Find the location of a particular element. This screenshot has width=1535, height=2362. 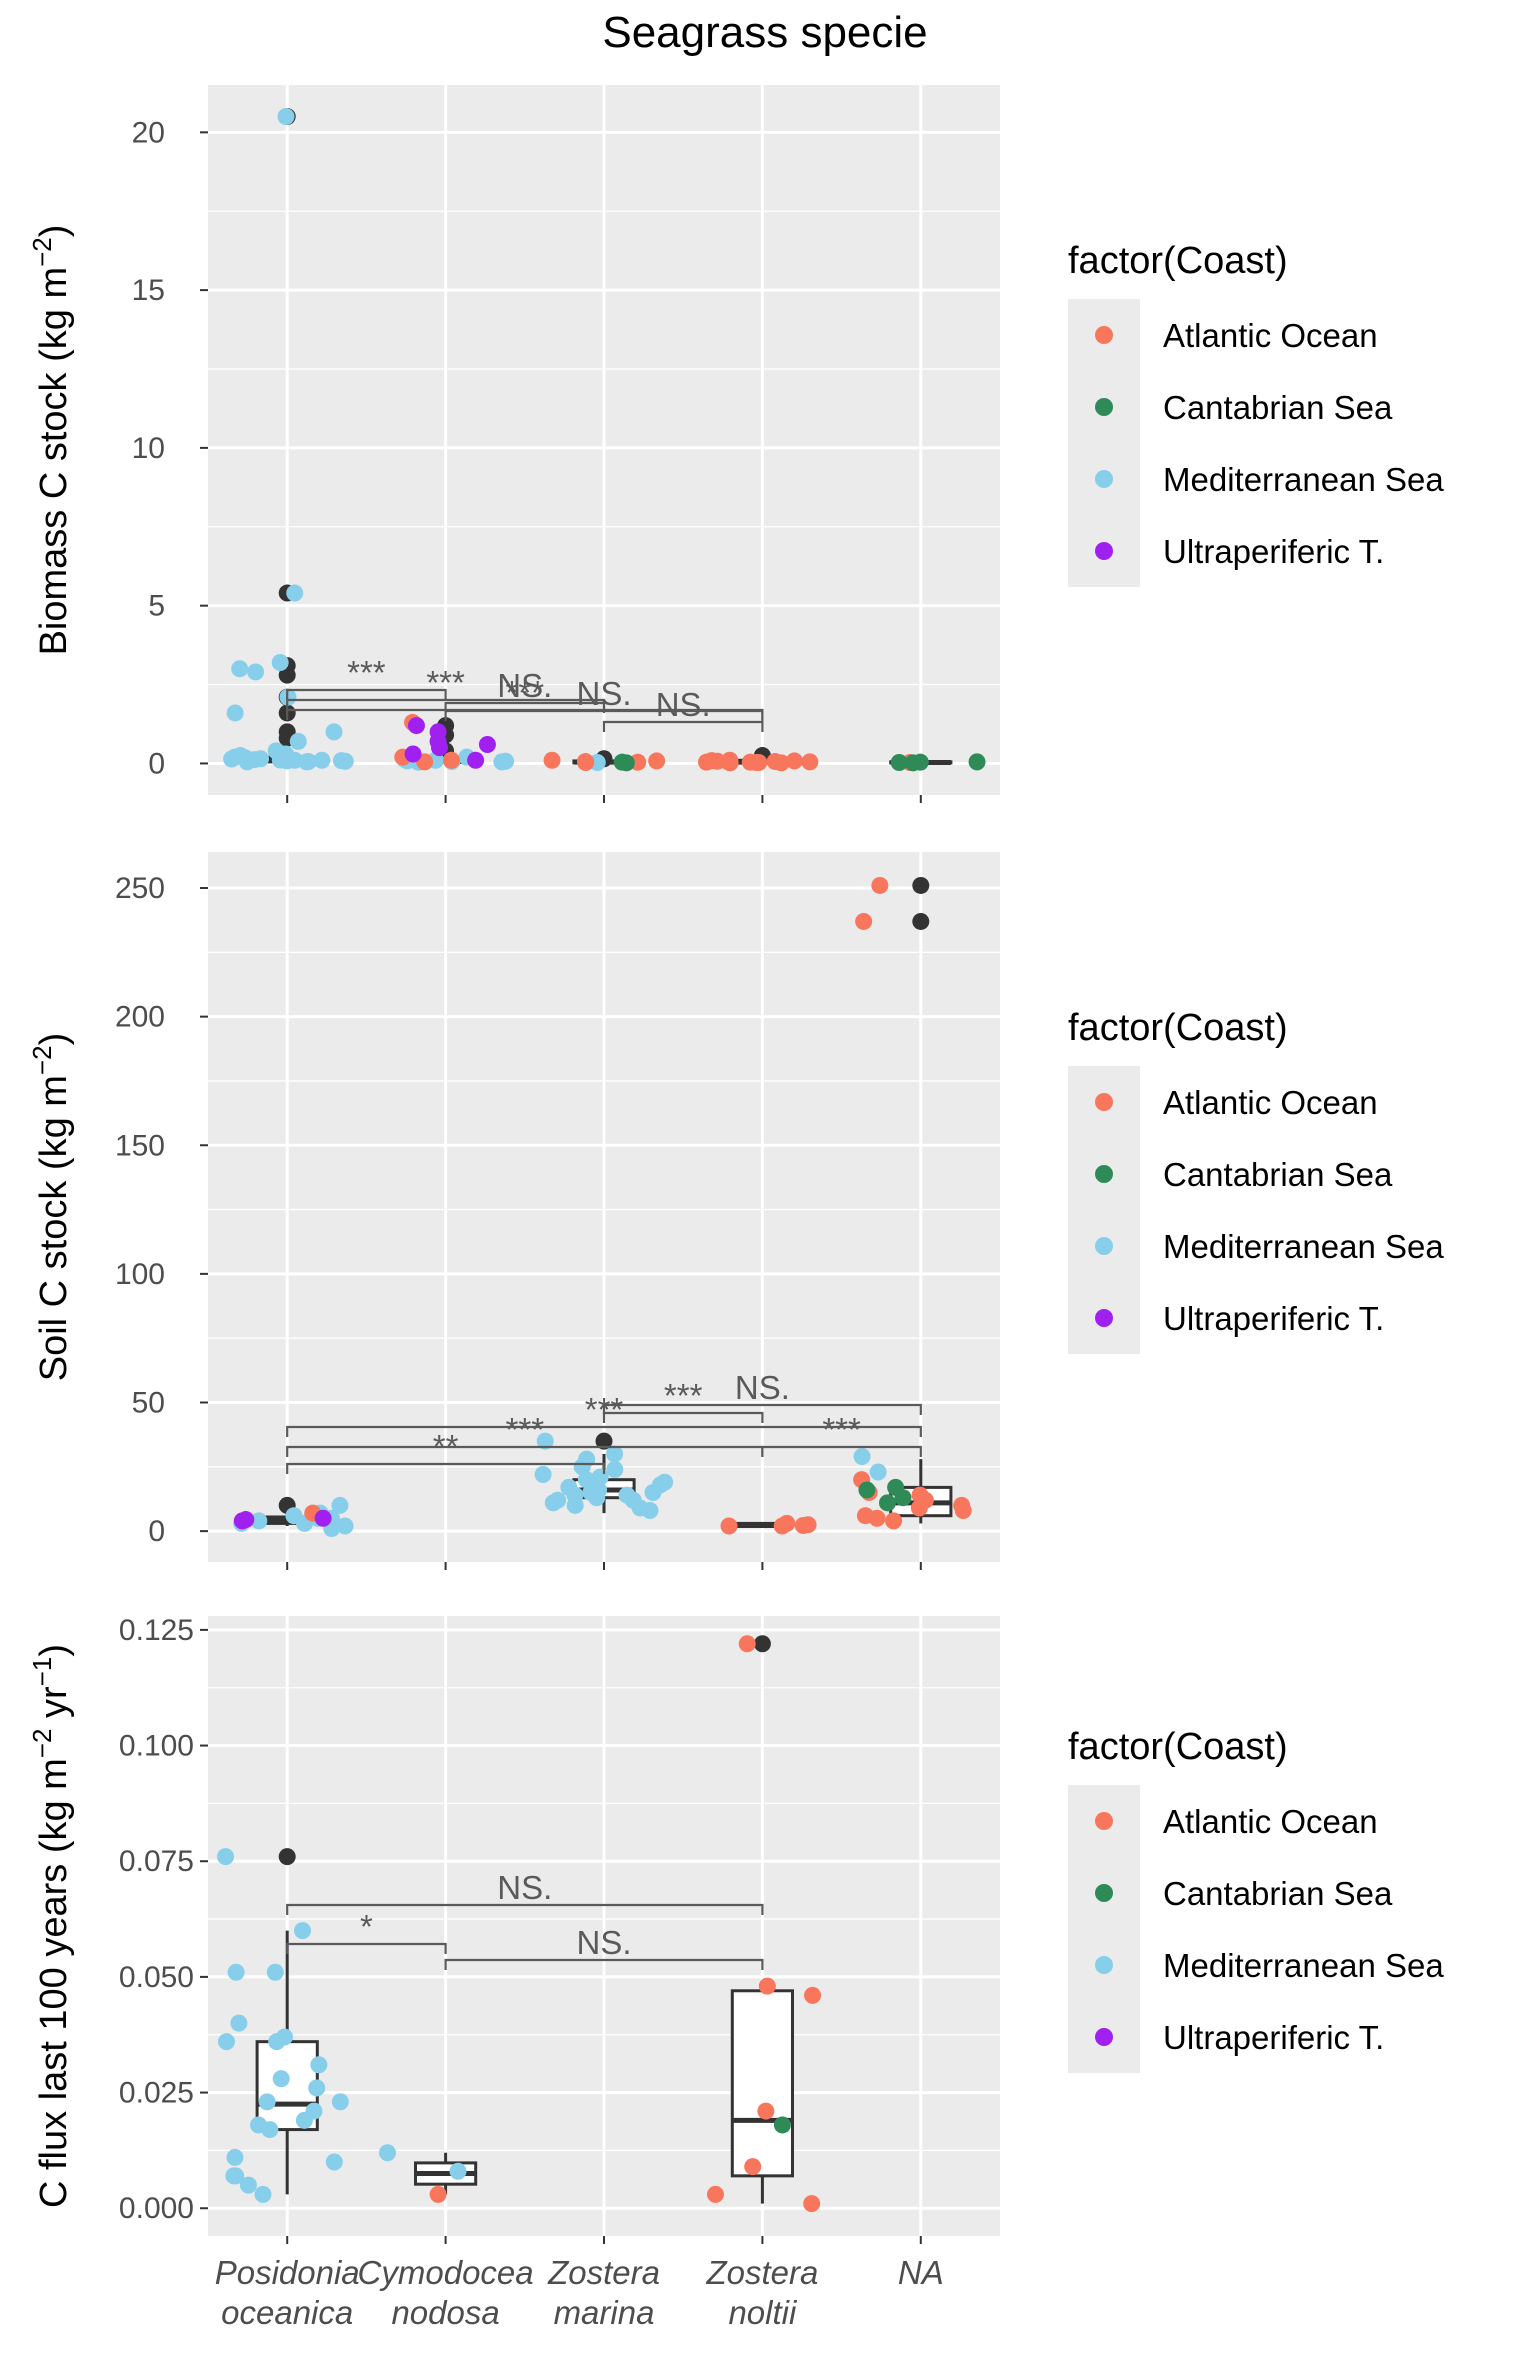

y-tick-label: 5 is located at coordinates (156, 606).